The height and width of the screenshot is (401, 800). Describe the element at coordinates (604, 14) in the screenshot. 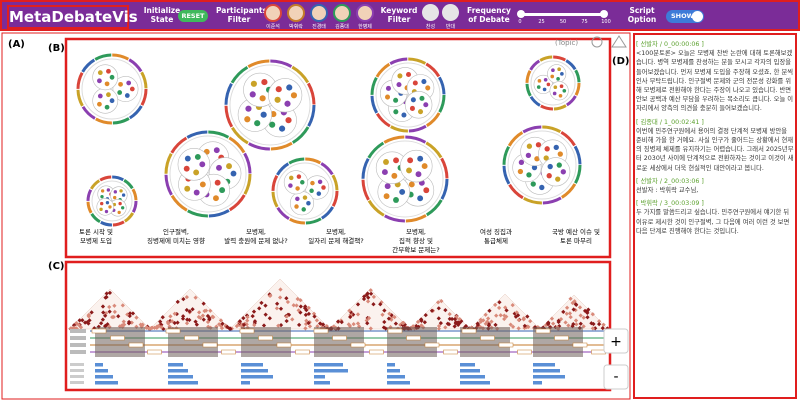

I see `slider-knob` at that location.